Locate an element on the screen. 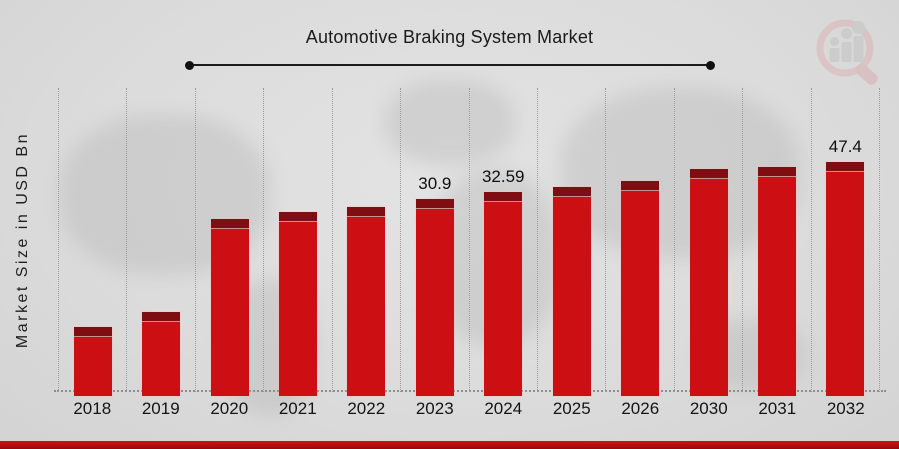 Image resolution: width=899 pixels, height=449 pixels. bar-column-2023: 30.9 is located at coordinates (434, 242).